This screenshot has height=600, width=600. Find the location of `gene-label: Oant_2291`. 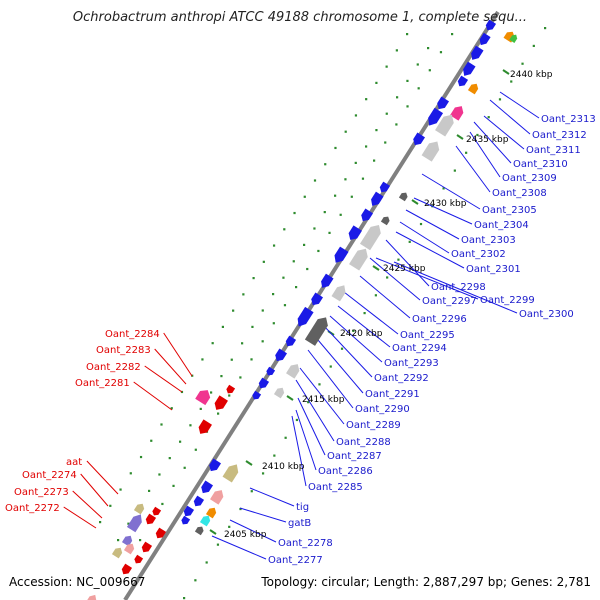

gene-label: Oant_2291 is located at coordinates (392, 394).